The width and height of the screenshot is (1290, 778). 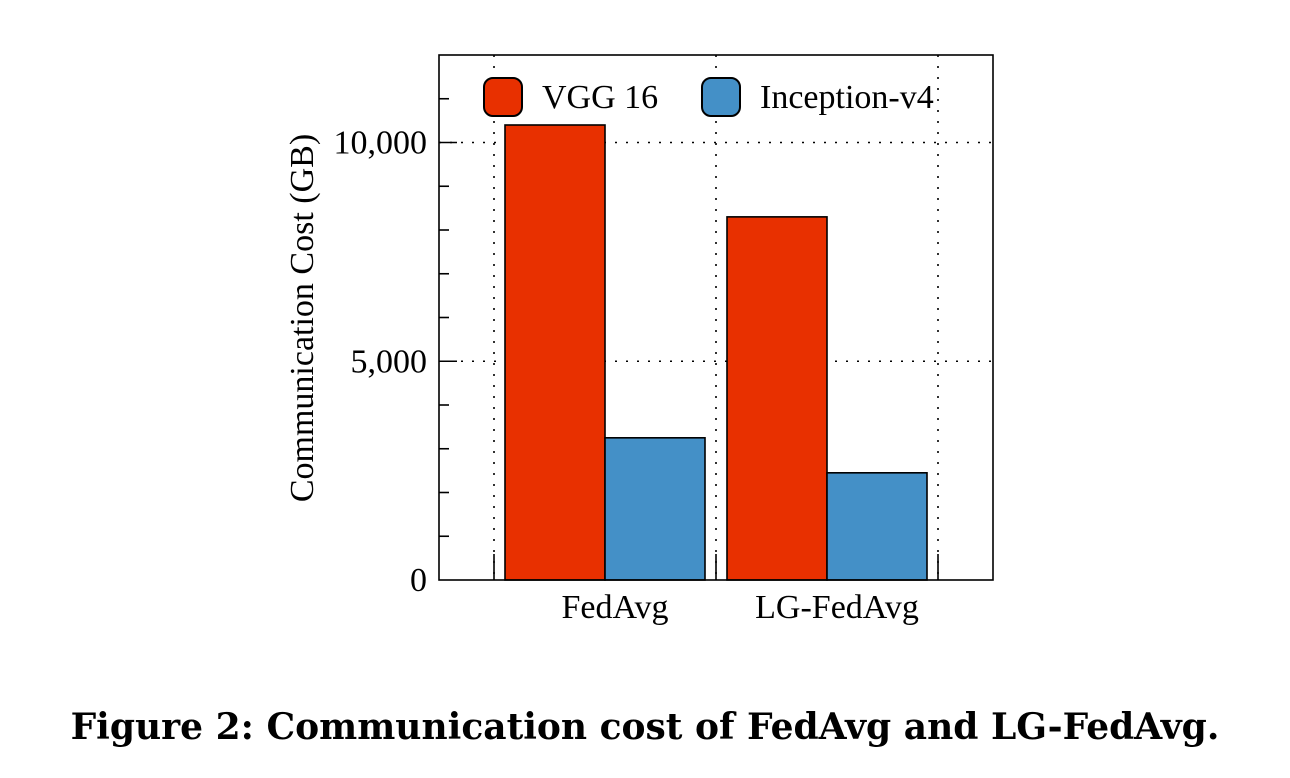 What do you see at coordinates (837, 607) in the screenshot?
I see `x-tick-label: LG-FedAvg` at bounding box center [837, 607].